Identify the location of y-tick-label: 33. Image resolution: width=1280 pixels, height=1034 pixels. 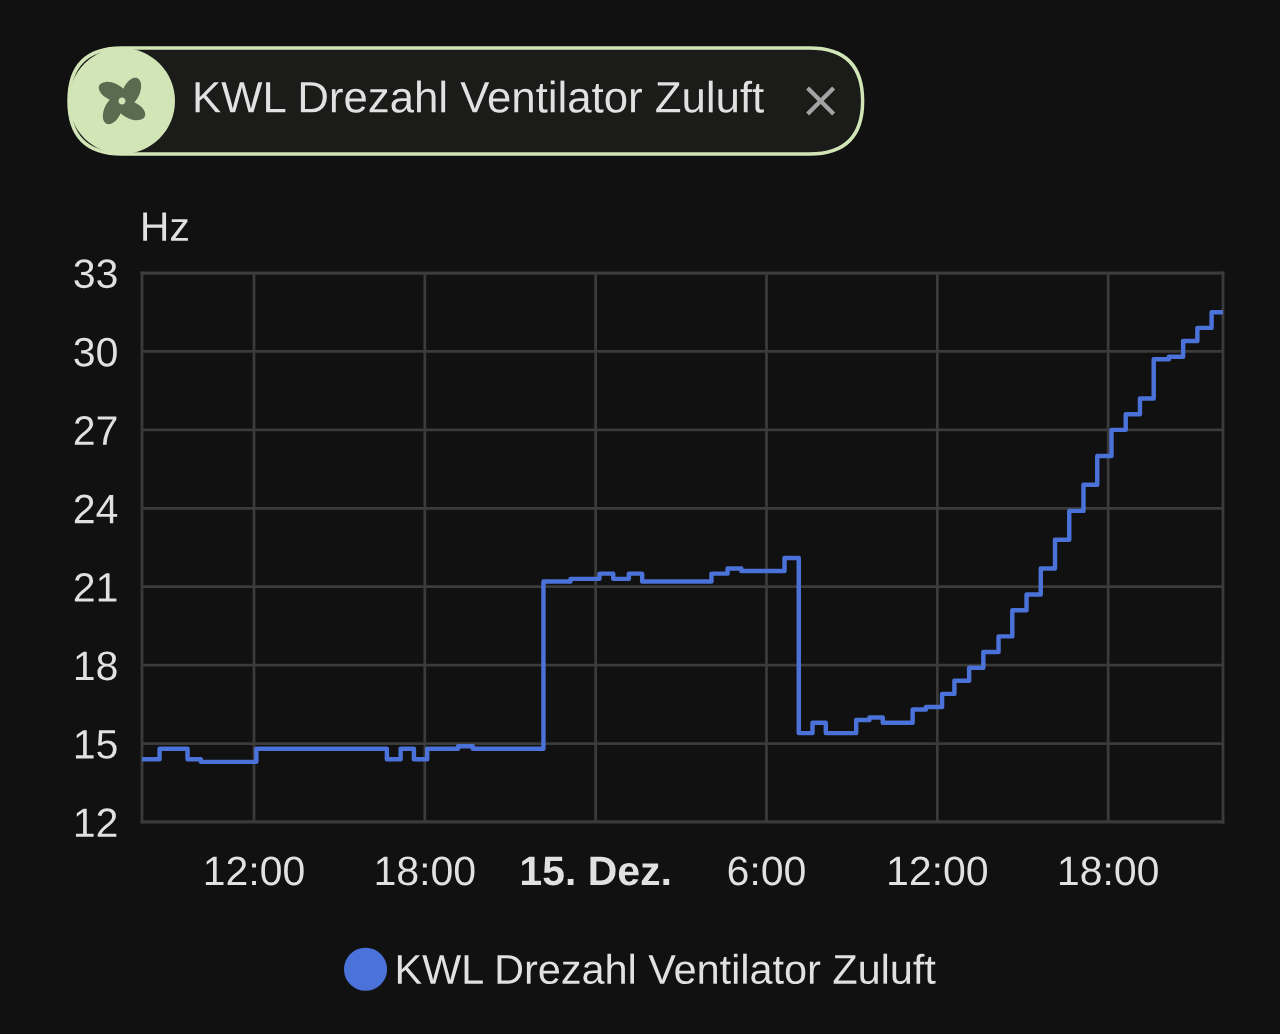
(95, 274).